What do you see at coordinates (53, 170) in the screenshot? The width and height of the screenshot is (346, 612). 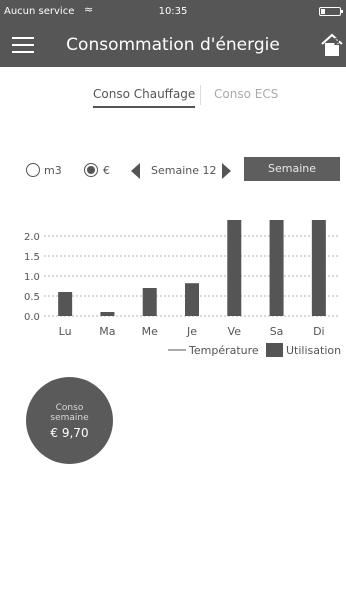 I see `unit-label-m3: m3` at bounding box center [53, 170].